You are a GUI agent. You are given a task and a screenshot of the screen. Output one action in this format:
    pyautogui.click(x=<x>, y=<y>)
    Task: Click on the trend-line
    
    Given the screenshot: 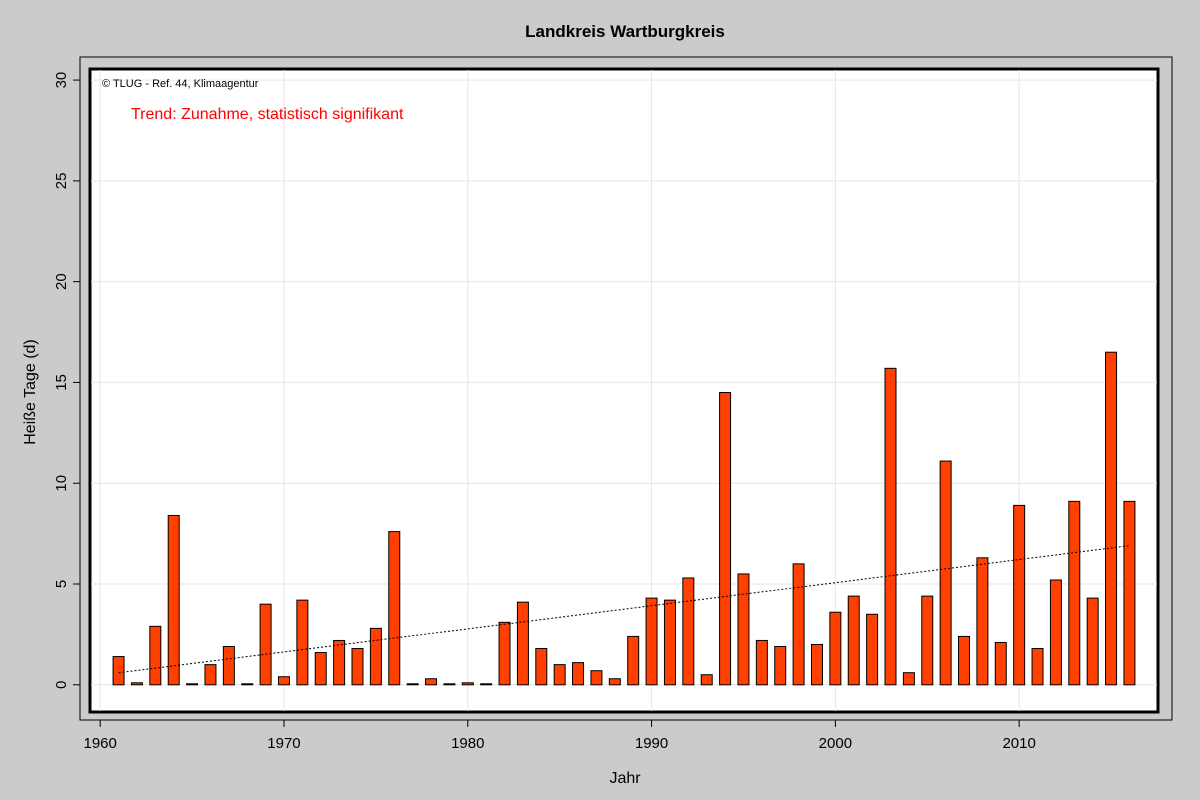 What is the action you would take?
    pyautogui.click(x=624, y=609)
    